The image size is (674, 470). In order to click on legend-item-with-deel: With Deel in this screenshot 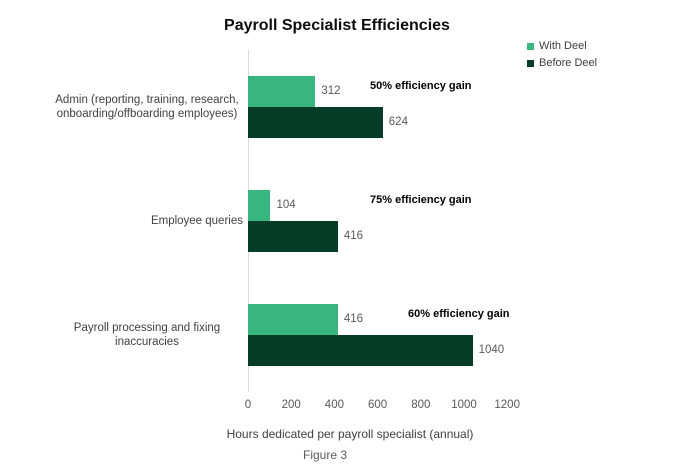, I will do `click(562, 46)`.